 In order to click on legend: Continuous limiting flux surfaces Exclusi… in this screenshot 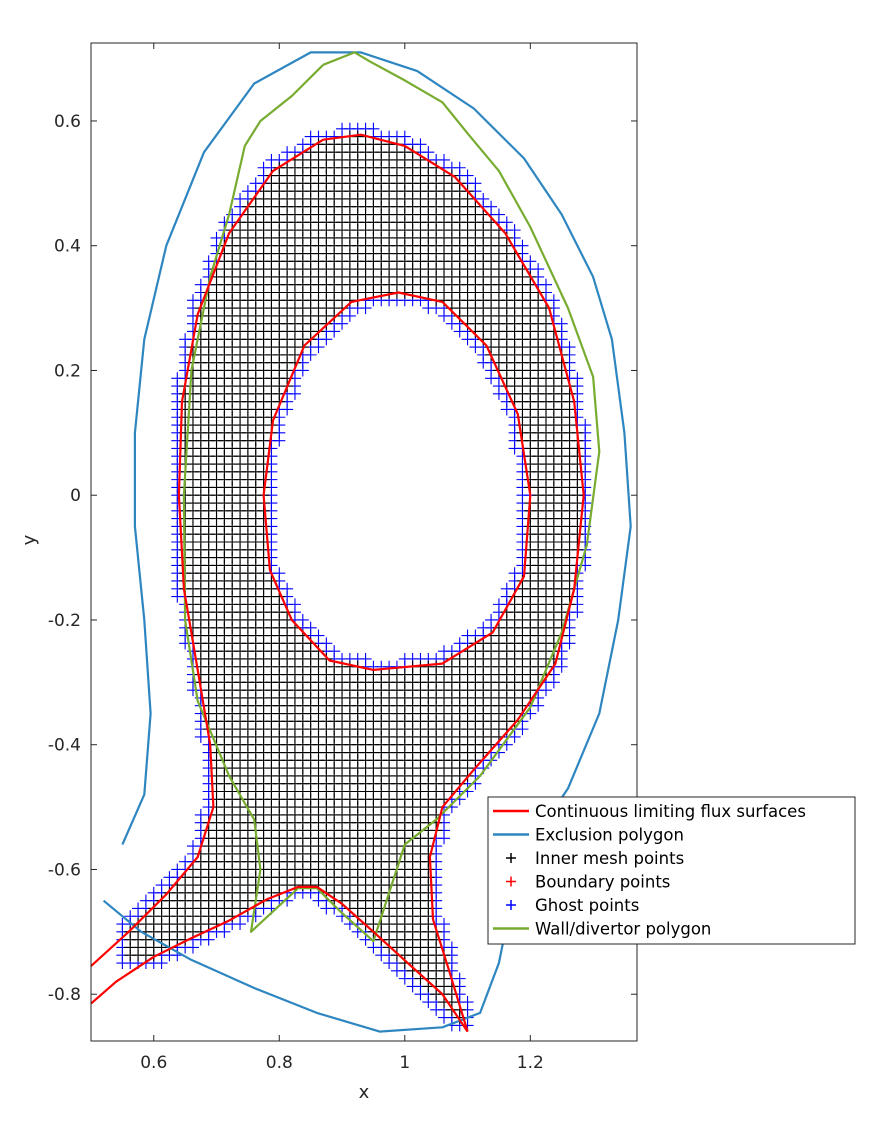, I will do `click(671, 870)`.